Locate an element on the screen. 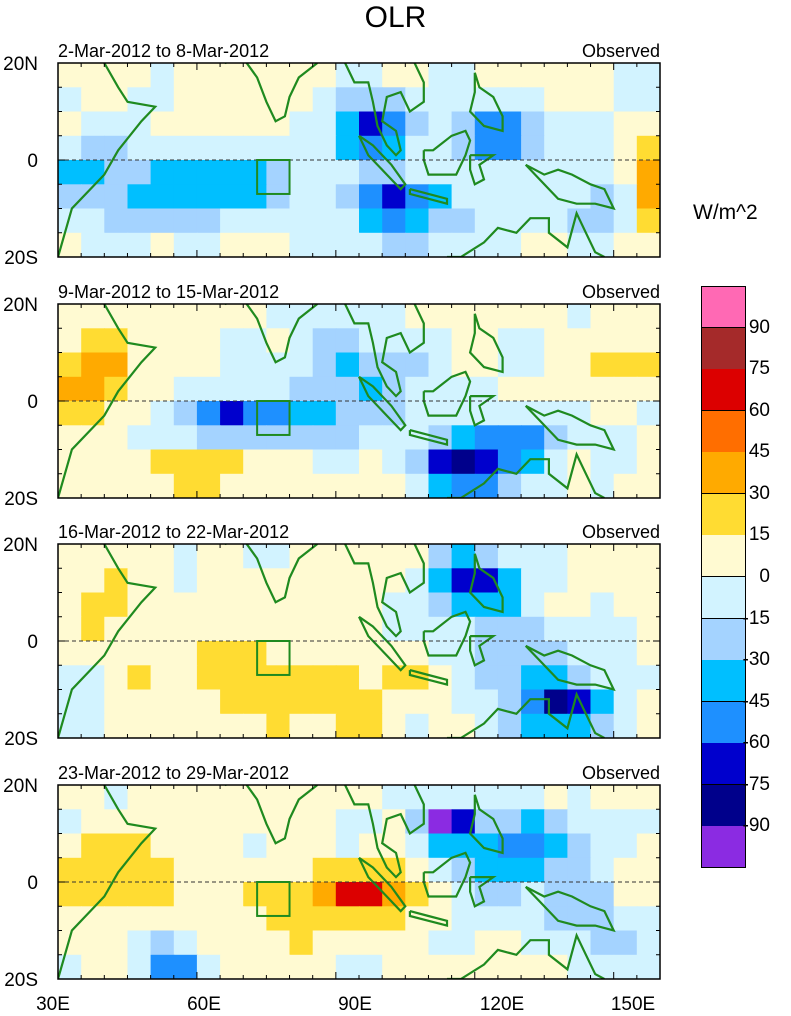 The image size is (791, 1016). colorbar is located at coordinates (746, 577).